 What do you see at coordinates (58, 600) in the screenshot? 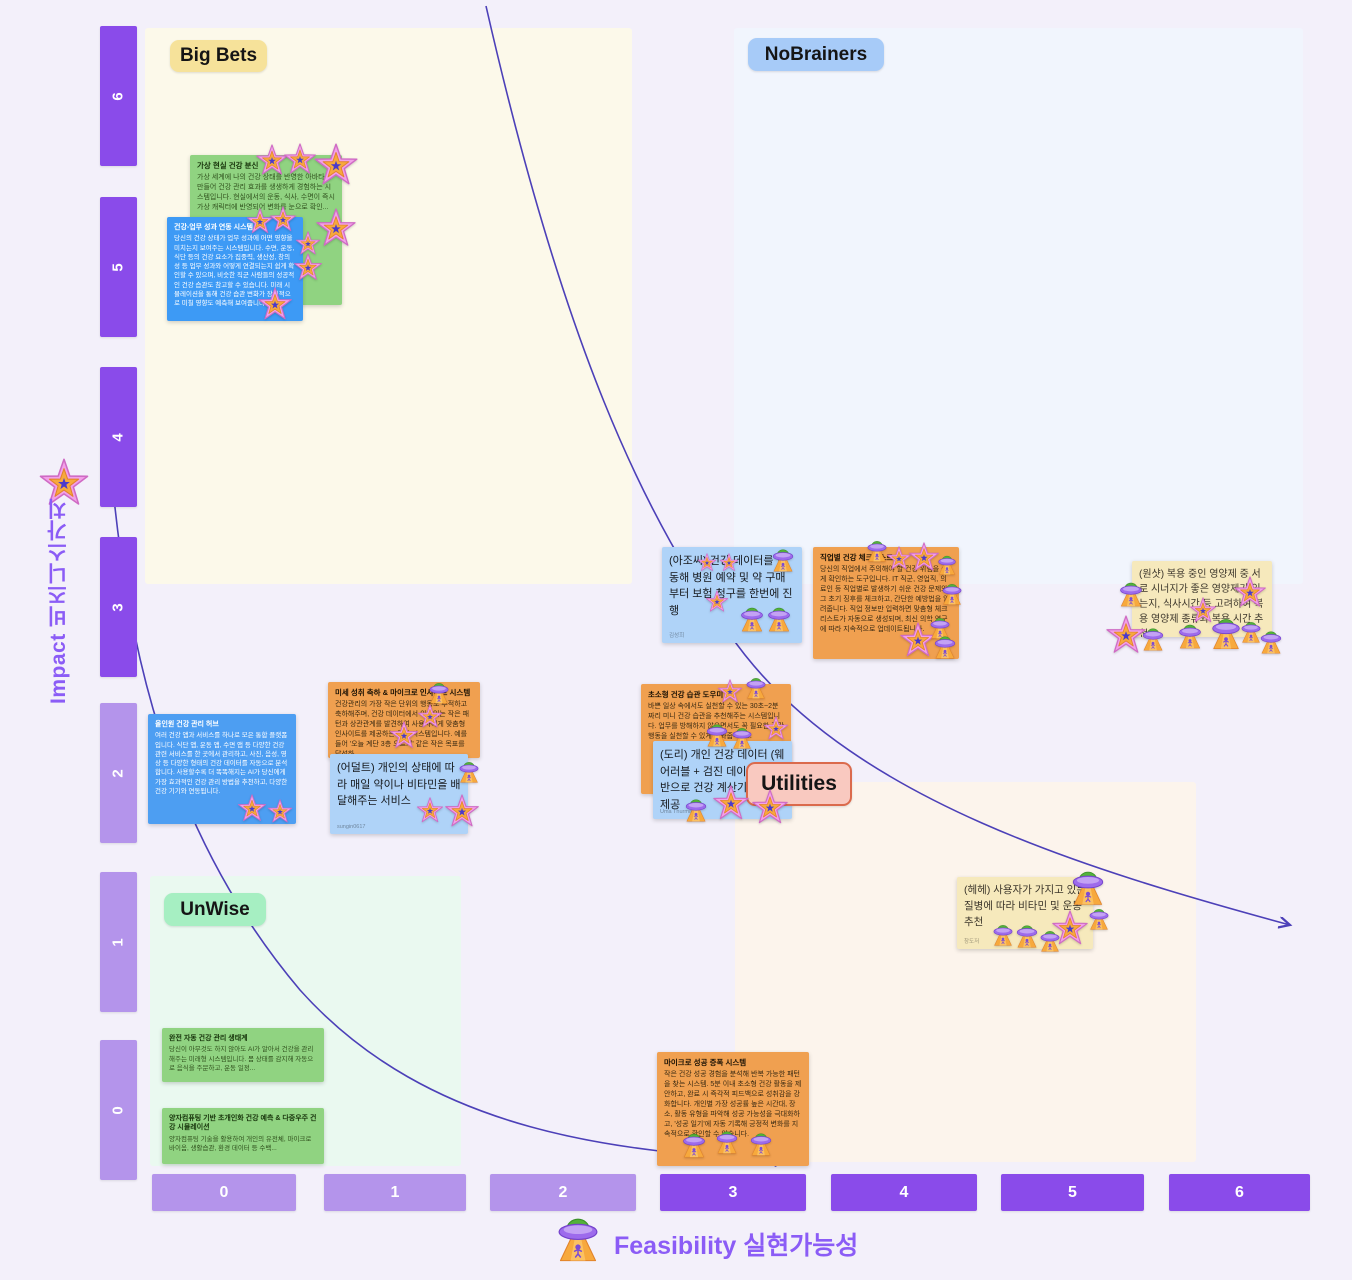
I see `impact-axis-title: Impact 비즈니스가치` at bounding box center [58, 600].